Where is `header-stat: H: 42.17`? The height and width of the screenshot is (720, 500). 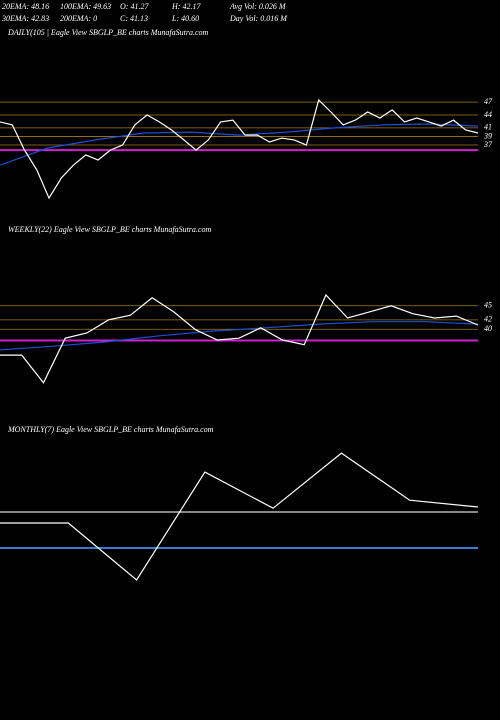
header-stat: H: 42.17 is located at coordinates (186, 6).